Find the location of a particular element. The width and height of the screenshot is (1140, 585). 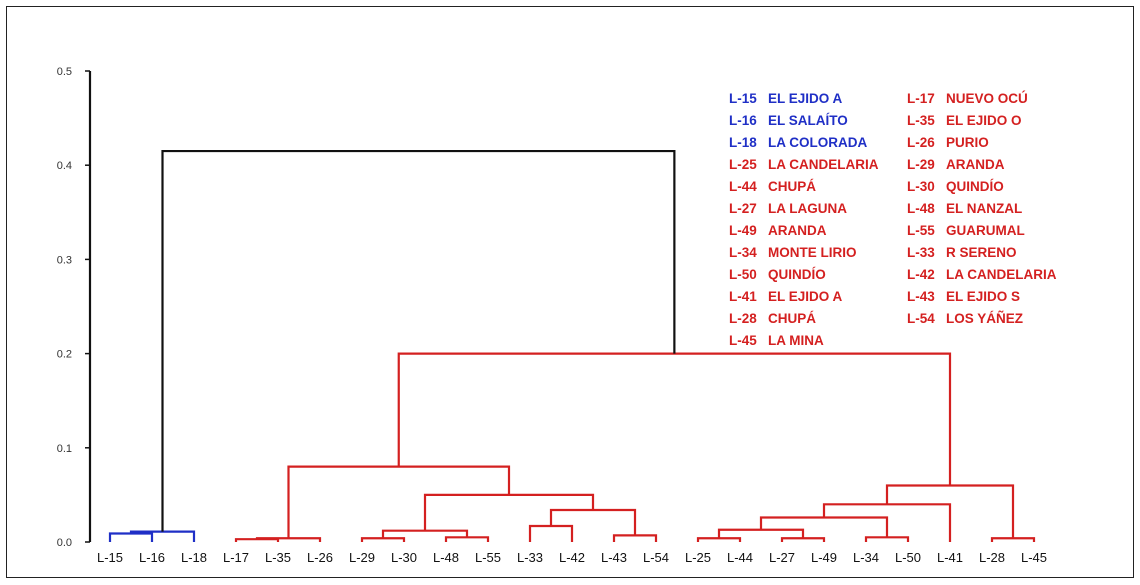

legend-code: L-55 is located at coordinates (921, 230).